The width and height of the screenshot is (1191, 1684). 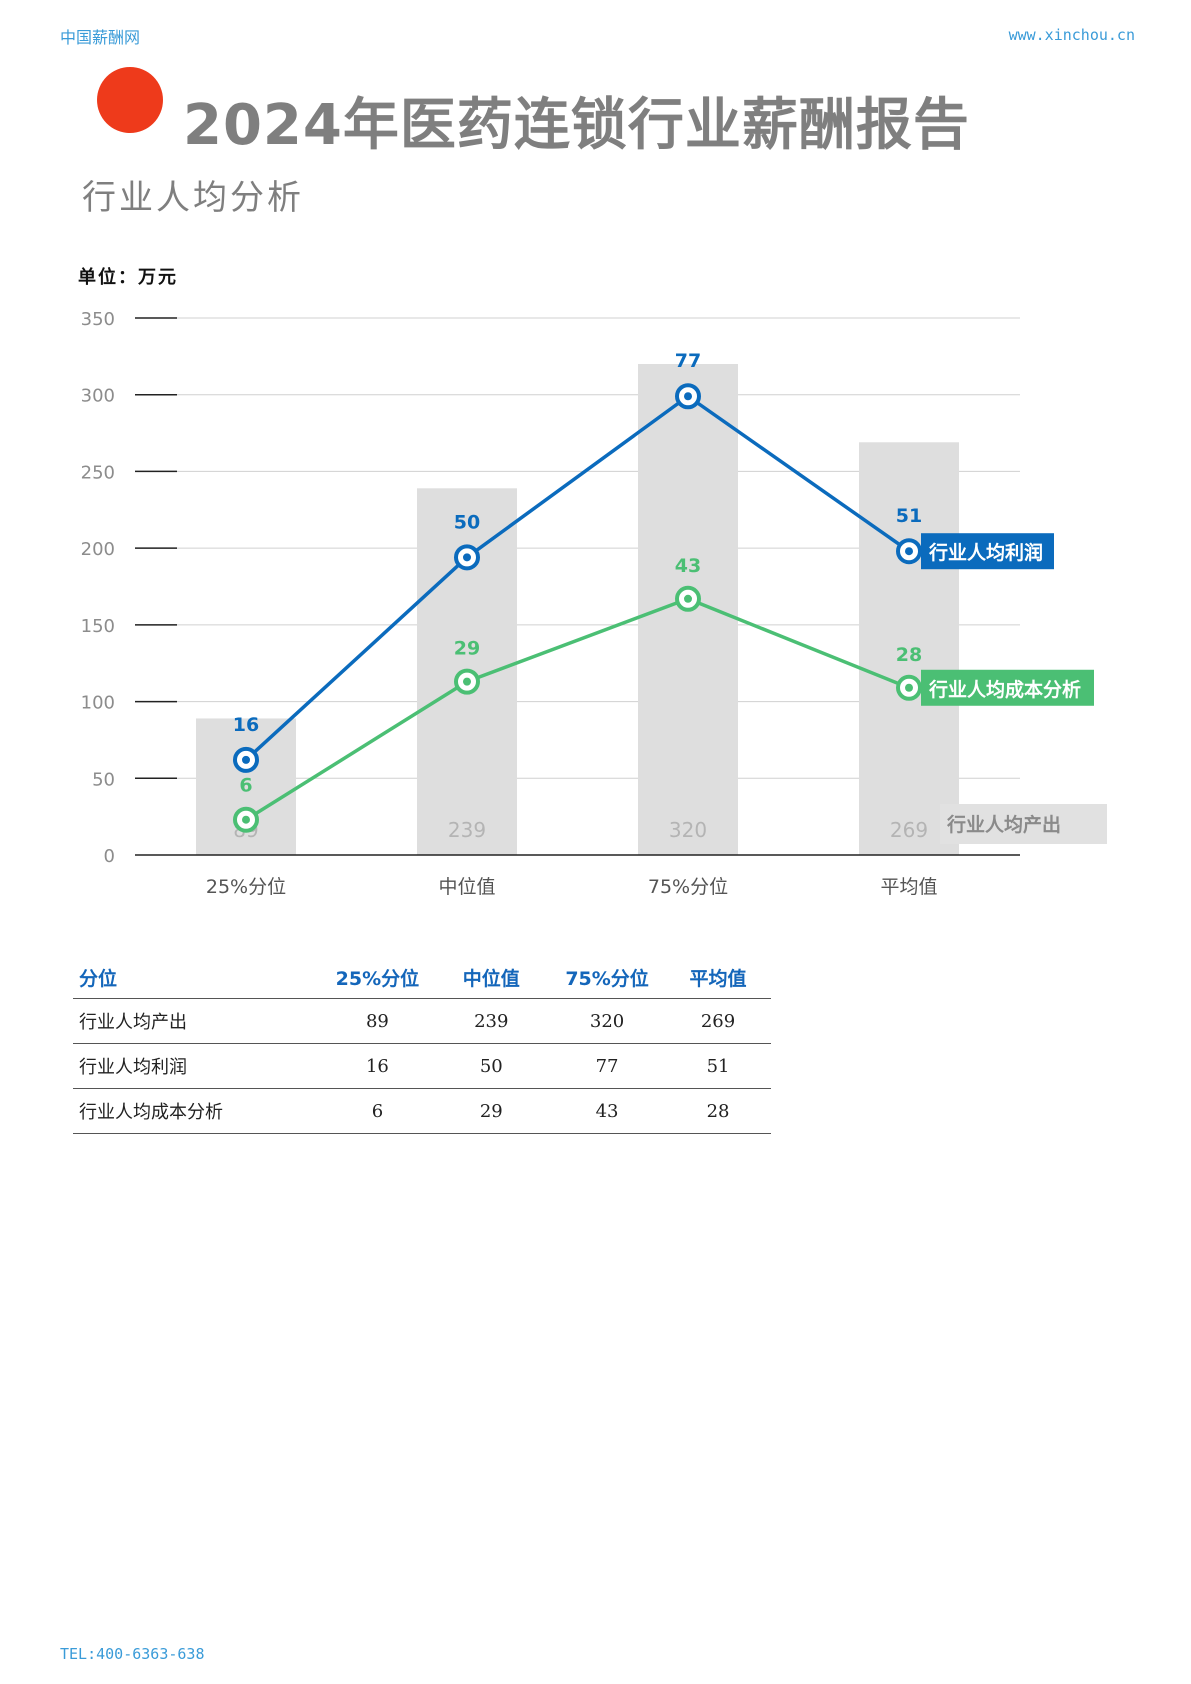 What do you see at coordinates (197, 1111) in the screenshot?
I see `table-cell: 行业人均成本分析` at bounding box center [197, 1111].